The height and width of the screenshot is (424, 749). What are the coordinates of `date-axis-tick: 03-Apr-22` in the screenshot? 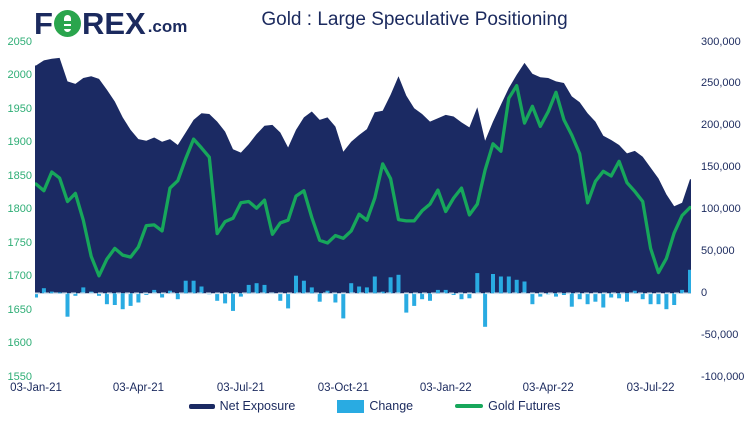 It's located at (548, 388).